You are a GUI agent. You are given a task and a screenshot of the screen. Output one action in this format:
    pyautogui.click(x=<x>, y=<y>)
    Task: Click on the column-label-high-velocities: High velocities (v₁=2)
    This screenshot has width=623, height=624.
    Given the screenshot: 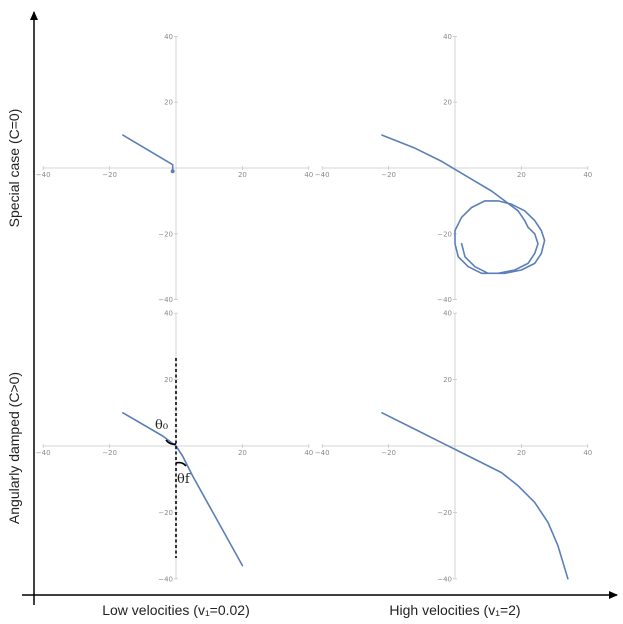 What is the action you would take?
    pyautogui.click(x=454, y=610)
    